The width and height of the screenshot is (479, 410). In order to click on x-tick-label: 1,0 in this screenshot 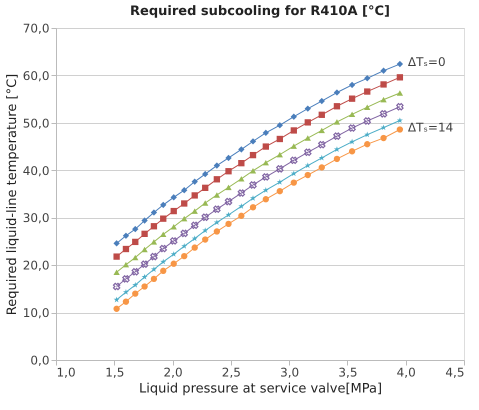, I will do `click(66, 373)`.